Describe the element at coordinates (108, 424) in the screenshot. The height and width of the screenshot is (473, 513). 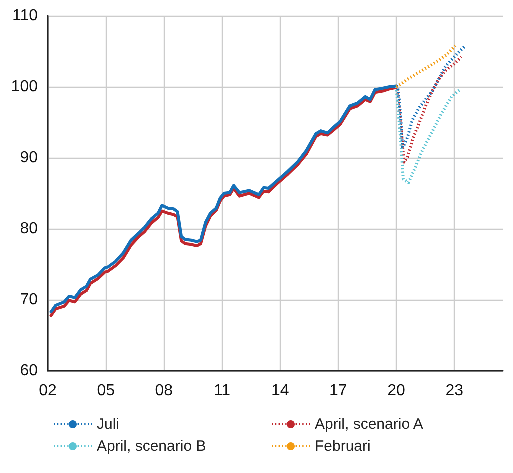
I see `legend-label: Juli` at that location.